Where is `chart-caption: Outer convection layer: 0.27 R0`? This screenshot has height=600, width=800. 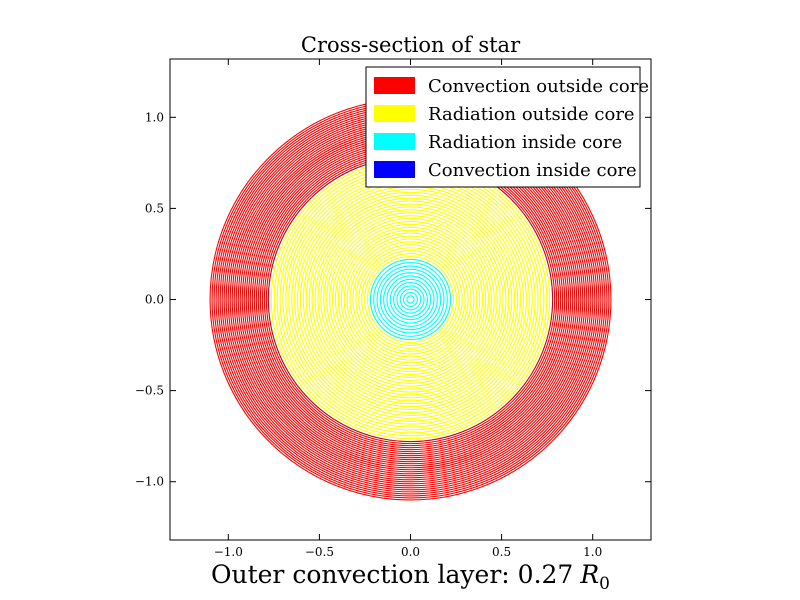
chart-caption: Outer convection layer: 0.27 R0 is located at coordinates (410, 577).